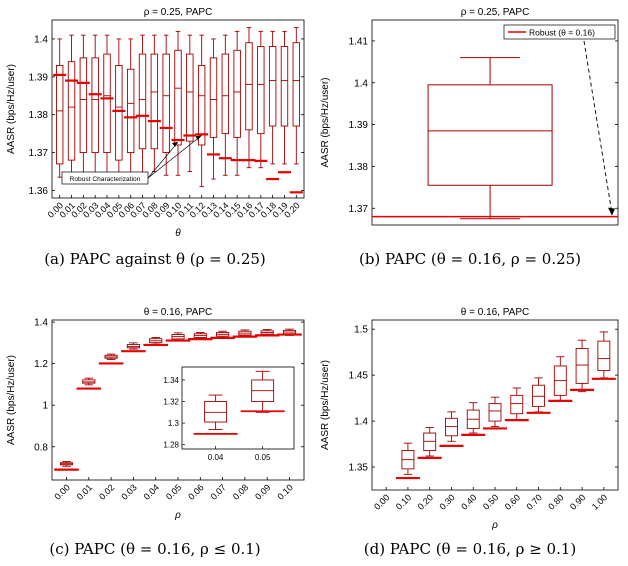 The image size is (628, 566). What do you see at coordinates (468, 501) in the screenshot?
I see `x-tick-label: 0.40` at bounding box center [468, 501].